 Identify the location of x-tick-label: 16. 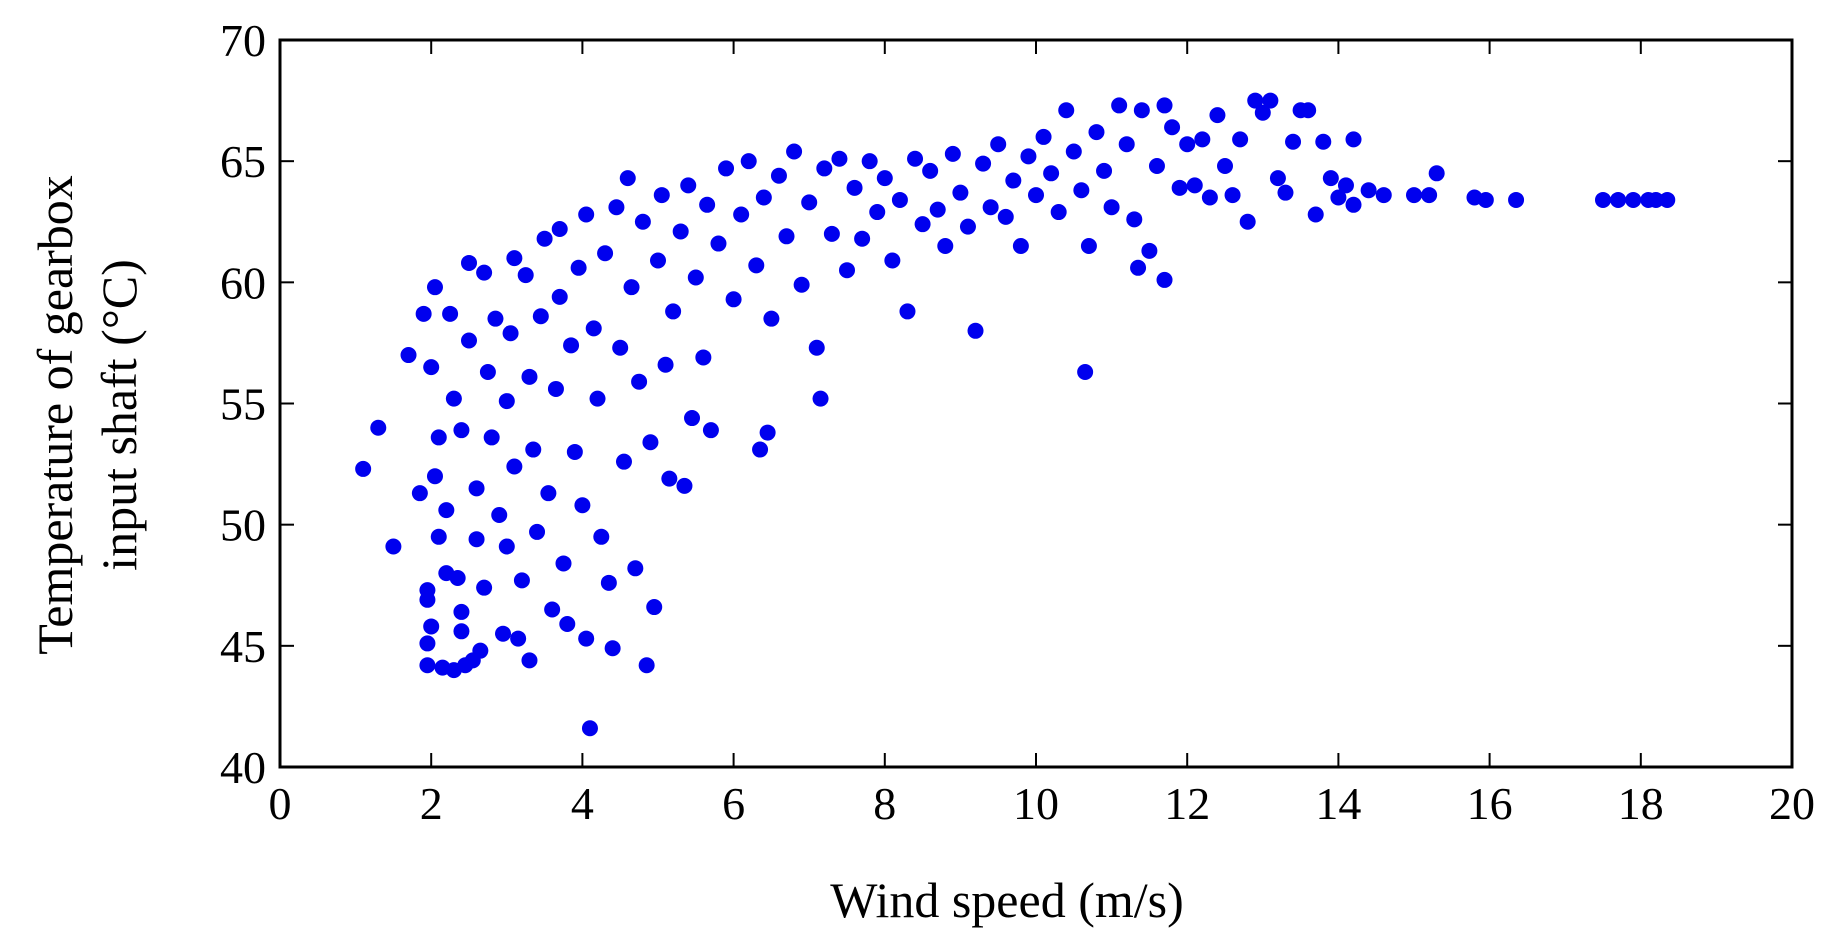
(1490, 803).